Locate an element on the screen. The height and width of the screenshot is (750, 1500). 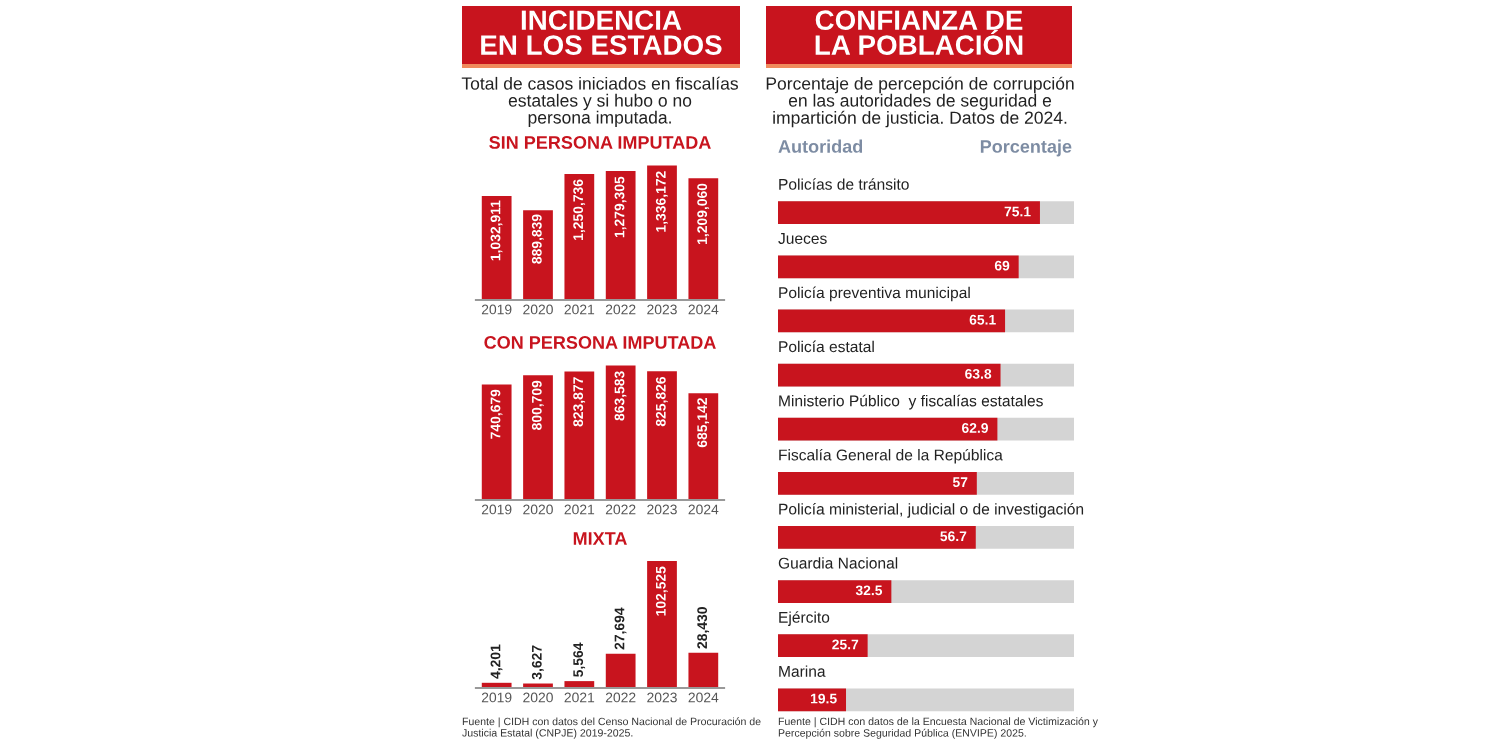
chart-subtitle: Total de casos iniciados en fiscalías estatales y si hubo o no persona imputada. is located at coordinates (599, 102).